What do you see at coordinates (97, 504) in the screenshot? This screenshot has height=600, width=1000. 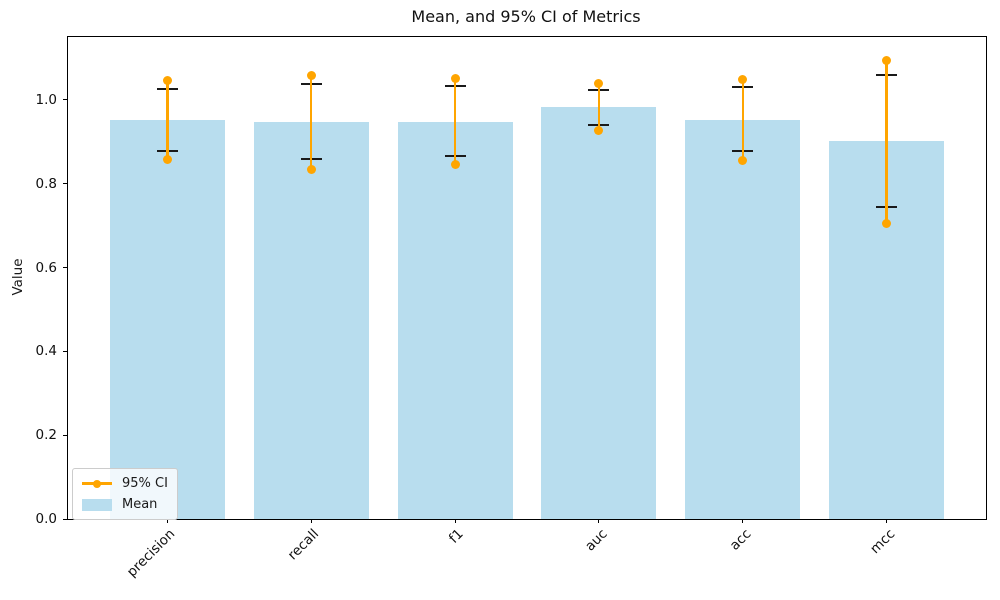 I see `mean-swatch-icon` at bounding box center [97, 504].